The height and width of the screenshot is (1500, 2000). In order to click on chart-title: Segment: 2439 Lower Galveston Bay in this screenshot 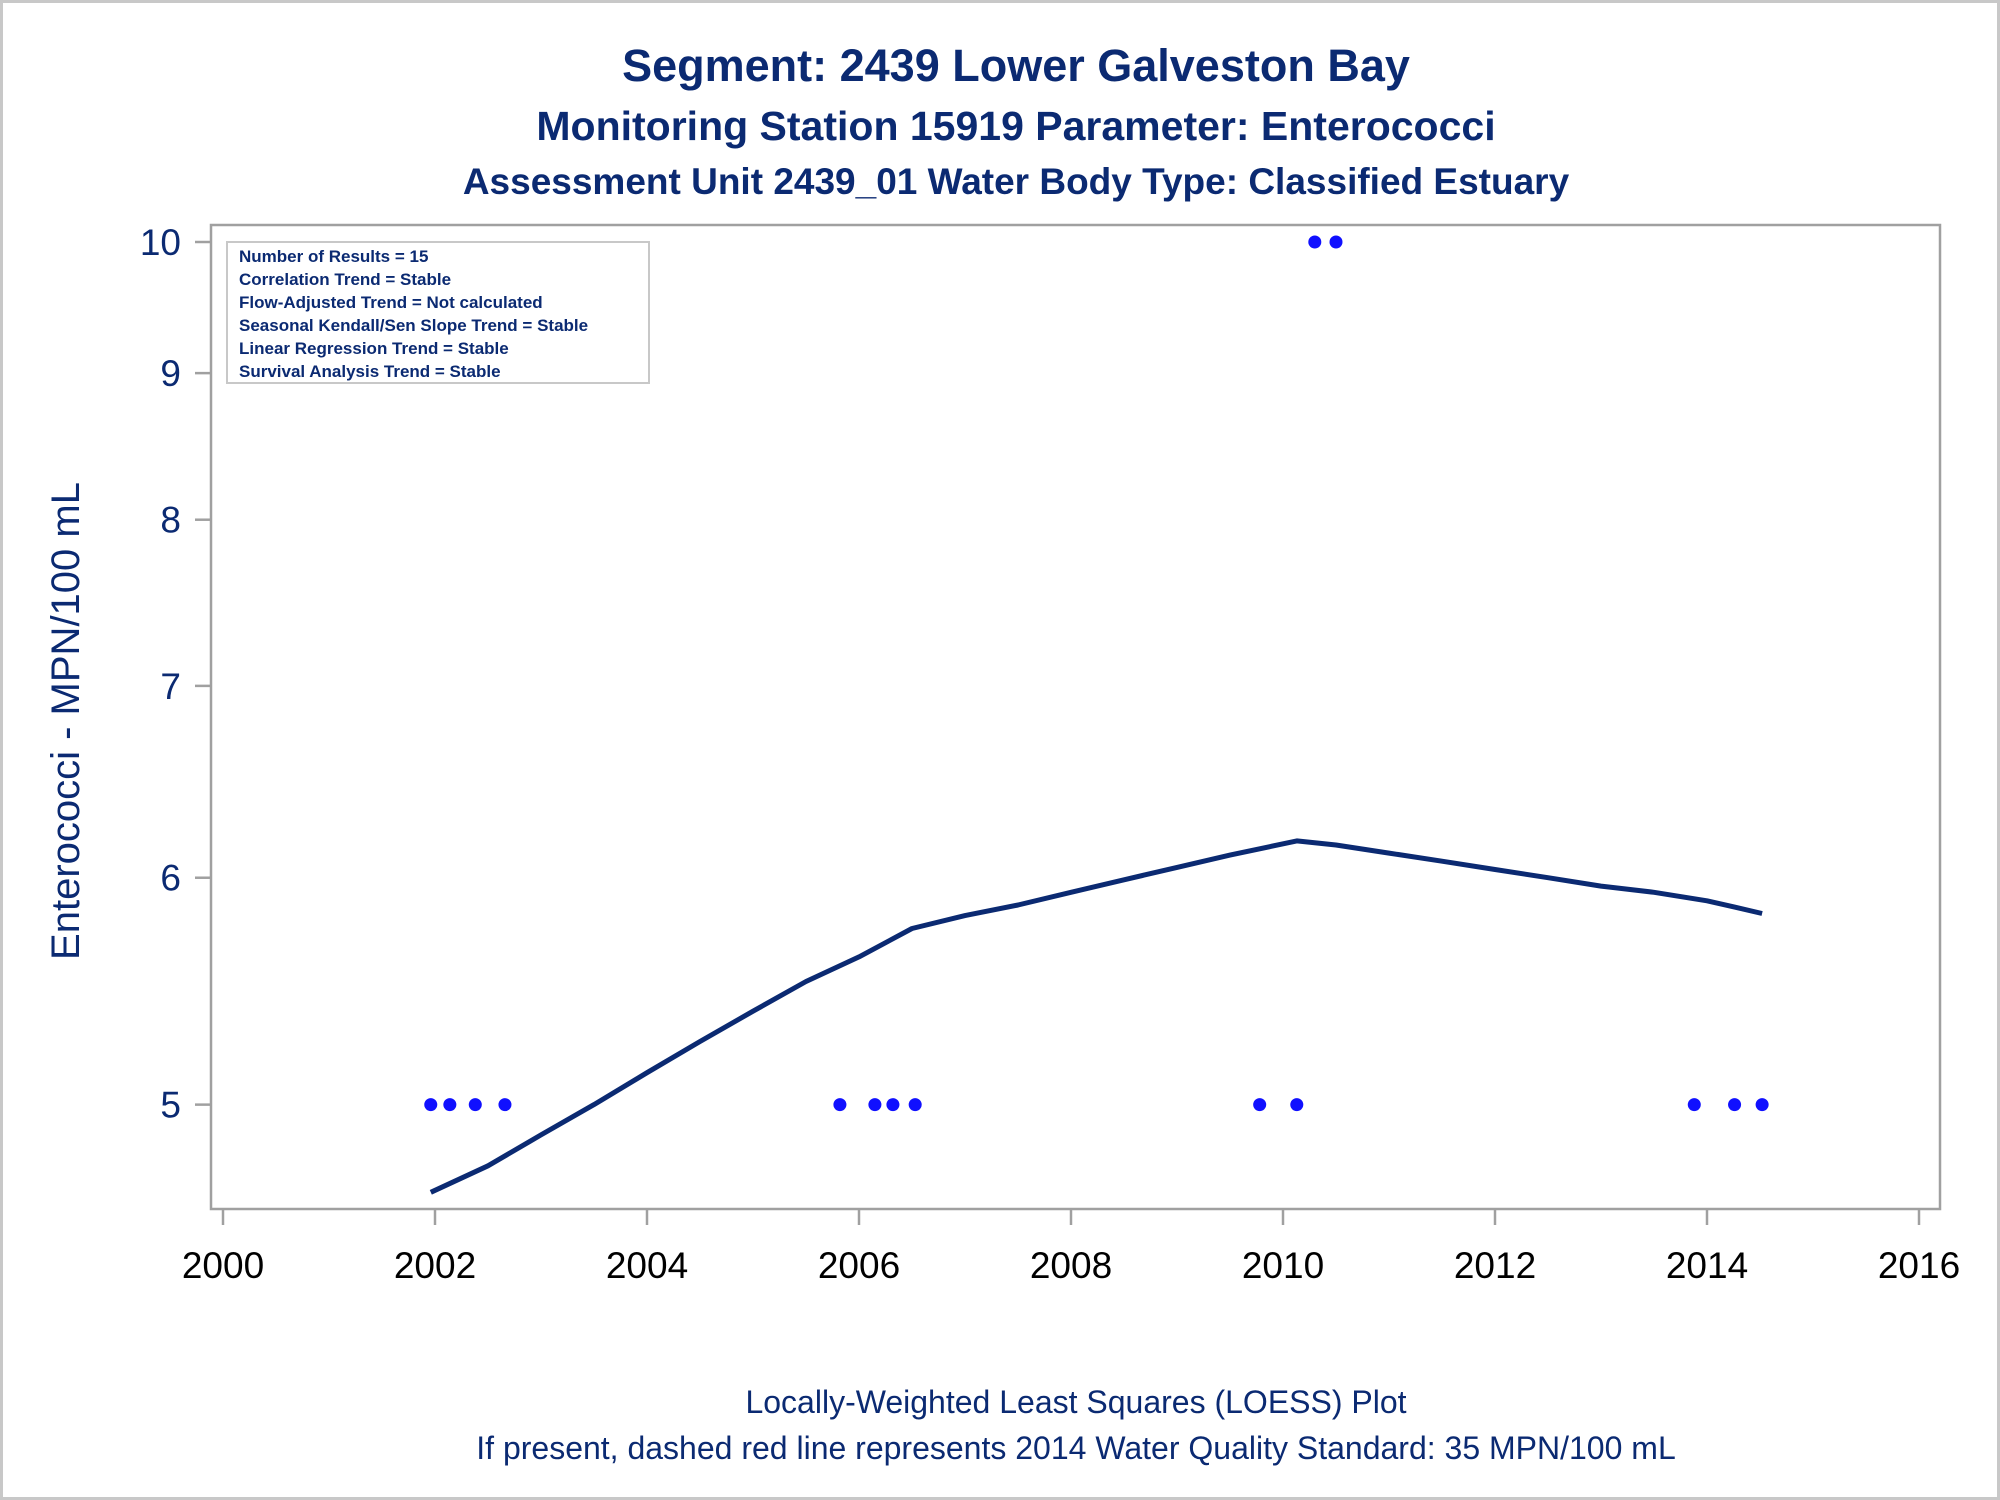, I will do `click(1016, 65)`.